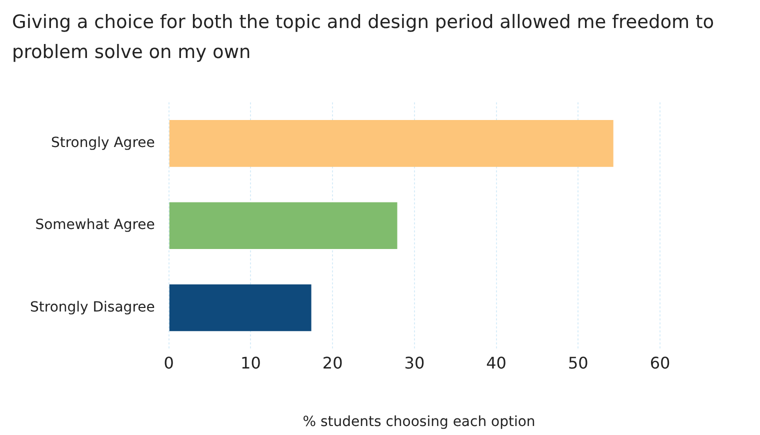  What do you see at coordinates (419, 422) in the screenshot?
I see `x-axis-title: % students choosing each option` at bounding box center [419, 422].